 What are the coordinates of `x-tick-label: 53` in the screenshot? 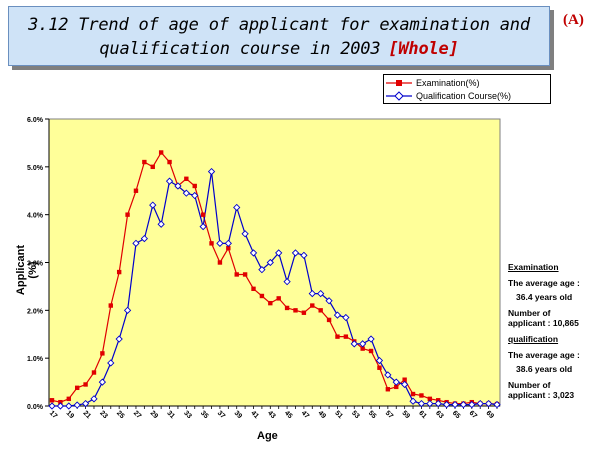 It's located at (355, 415).